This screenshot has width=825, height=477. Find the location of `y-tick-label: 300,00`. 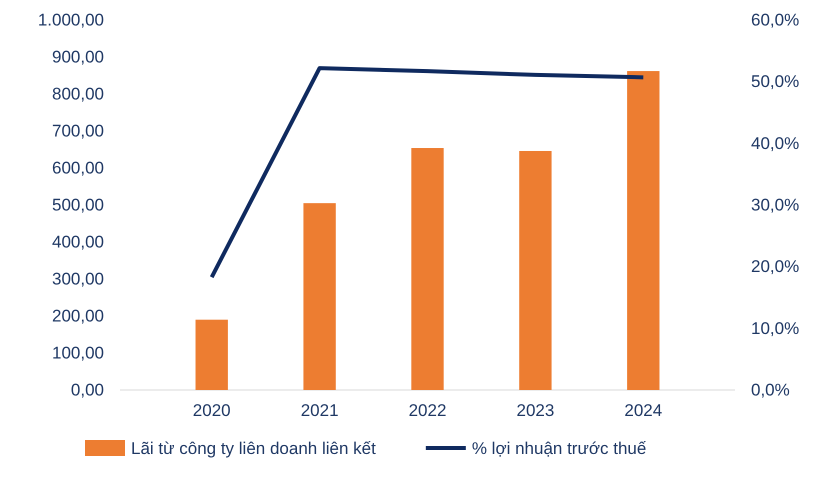

y-tick-label: 300,00 is located at coordinates (78, 278).